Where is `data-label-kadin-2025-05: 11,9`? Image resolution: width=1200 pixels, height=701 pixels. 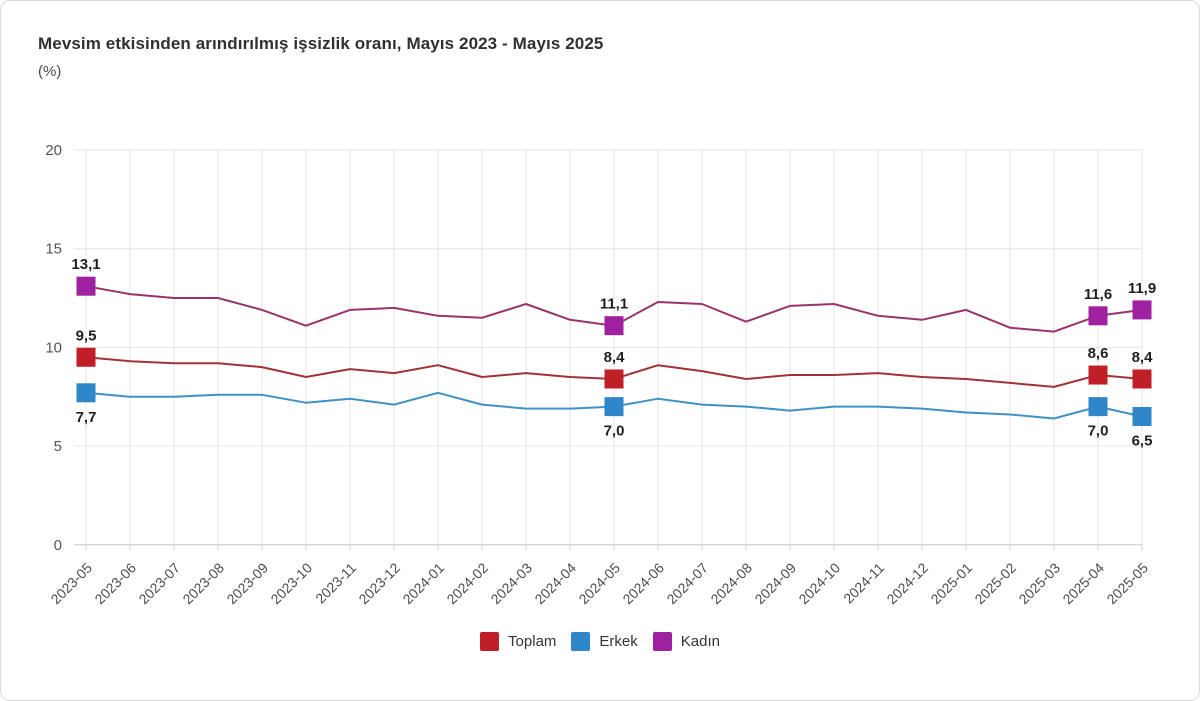 data-label-kadin-2025-05: 11,9 is located at coordinates (1142, 288).